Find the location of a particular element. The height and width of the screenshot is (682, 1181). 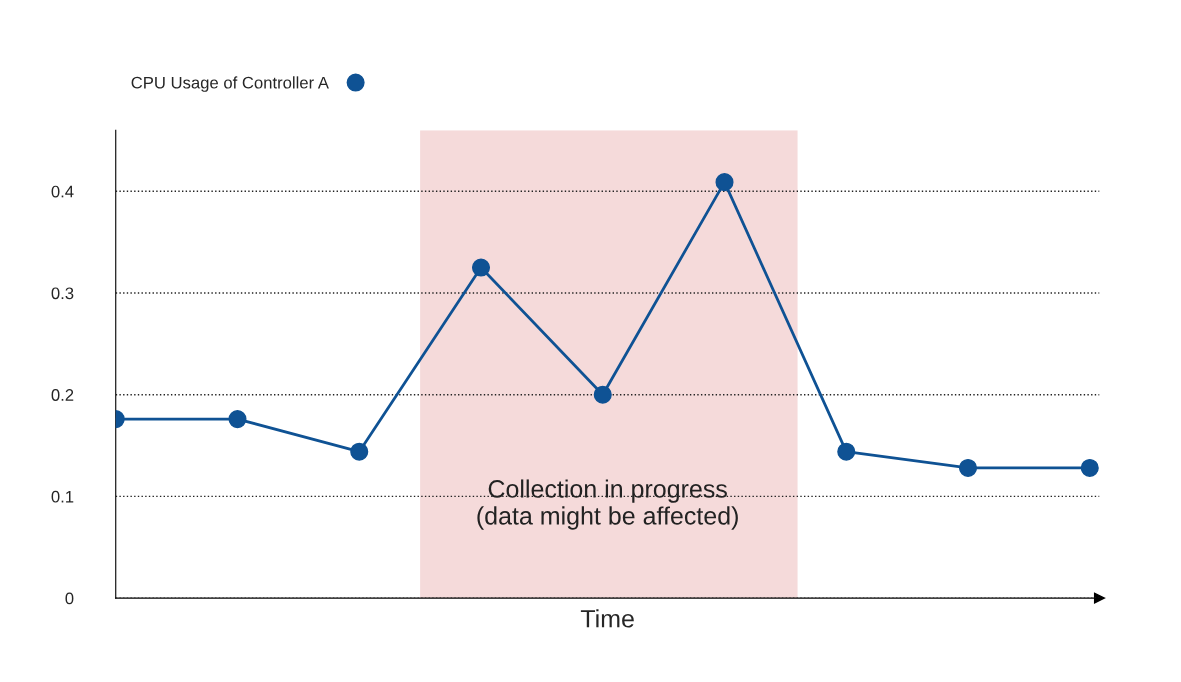

legend-label: CPU Usage of Controller A is located at coordinates (230, 84).